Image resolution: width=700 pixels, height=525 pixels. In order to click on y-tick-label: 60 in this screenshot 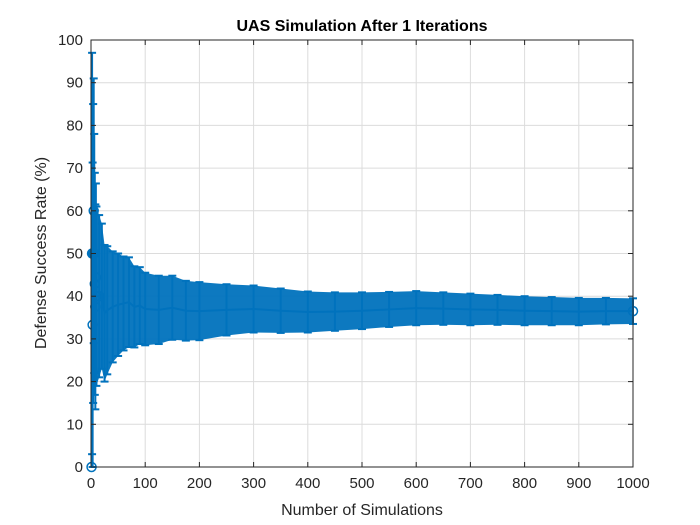, I will do `click(74, 211)`.